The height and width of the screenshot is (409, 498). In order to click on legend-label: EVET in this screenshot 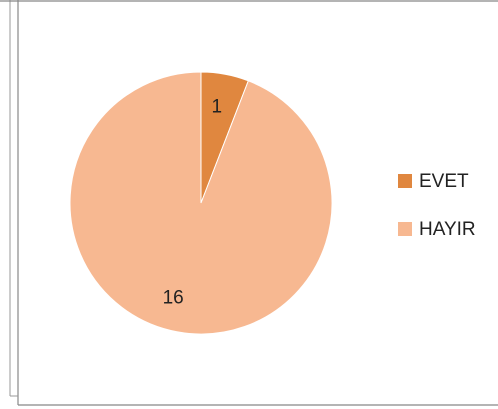, I will do `click(444, 181)`.